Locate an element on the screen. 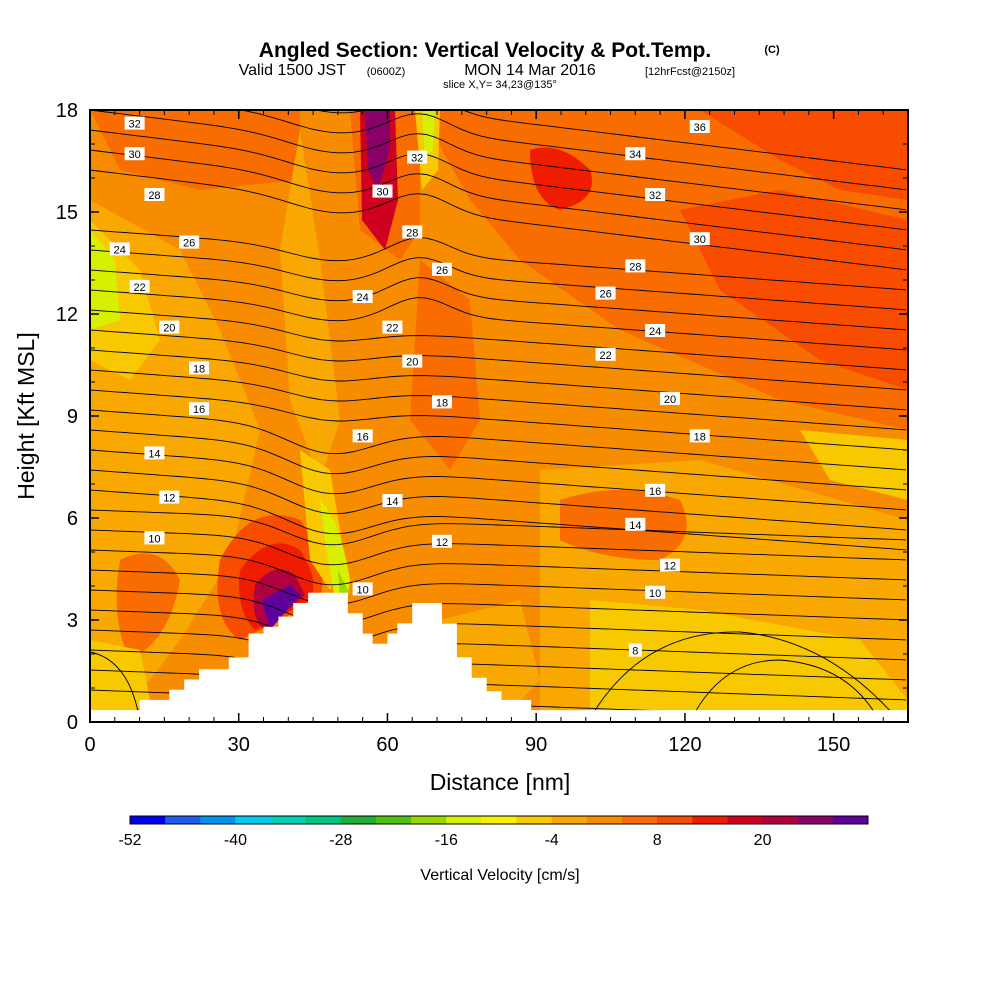  contour-label-text: 24 is located at coordinates (120, 250).